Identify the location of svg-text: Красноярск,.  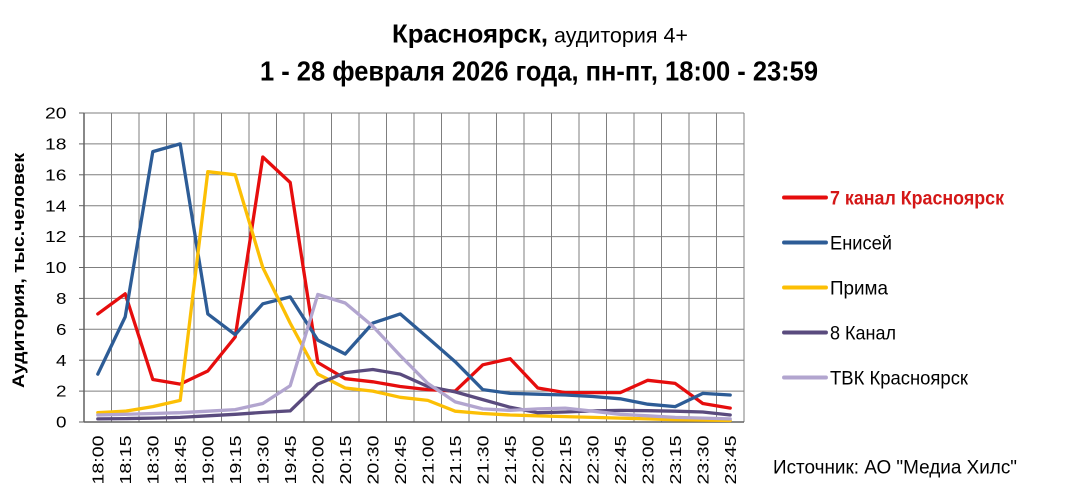
(470, 33).